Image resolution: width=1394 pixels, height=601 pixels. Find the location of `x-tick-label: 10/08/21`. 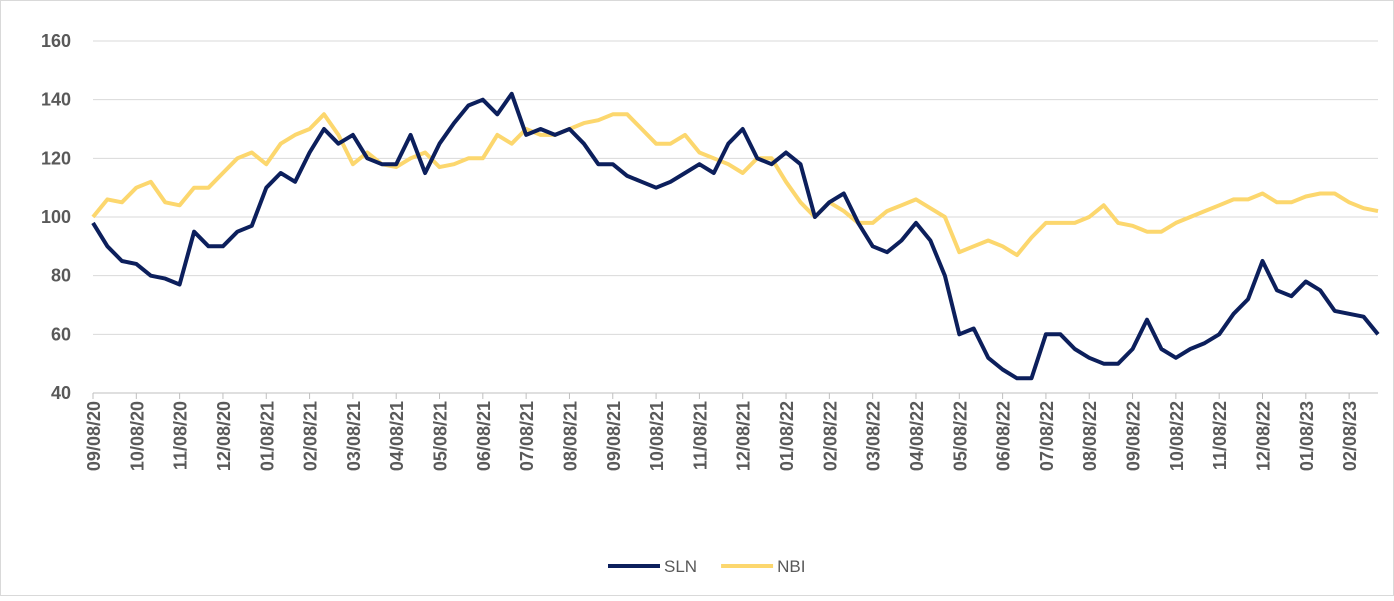

x-tick-label: 10/08/21 is located at coordinates (657, 436).